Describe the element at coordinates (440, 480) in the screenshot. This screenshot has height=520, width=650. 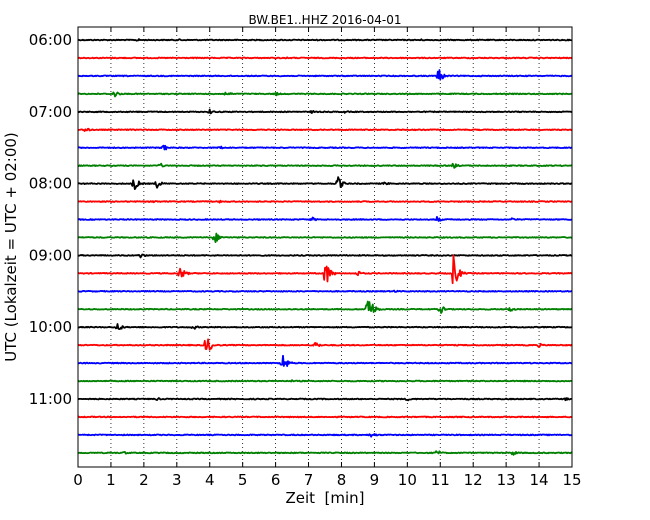
I see `x-tick-label-11: 11` at that location.